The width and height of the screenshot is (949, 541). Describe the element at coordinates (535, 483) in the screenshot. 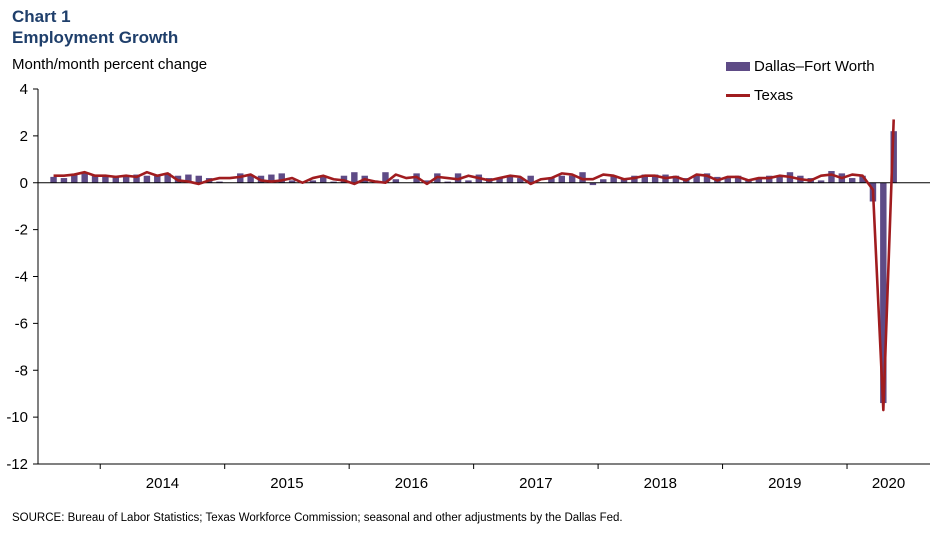

I see `x-tick-label: 2017` at that location.